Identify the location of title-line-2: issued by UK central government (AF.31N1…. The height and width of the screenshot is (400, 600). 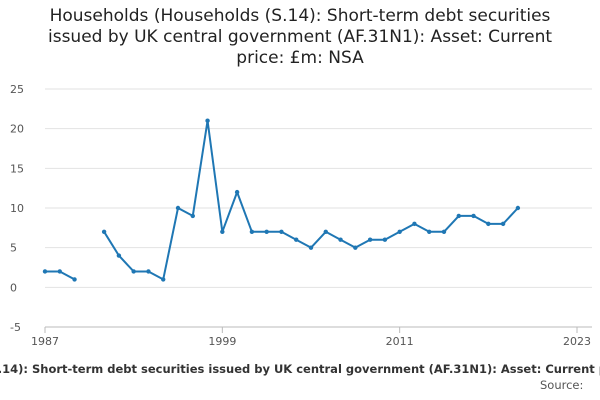
(300, 37).